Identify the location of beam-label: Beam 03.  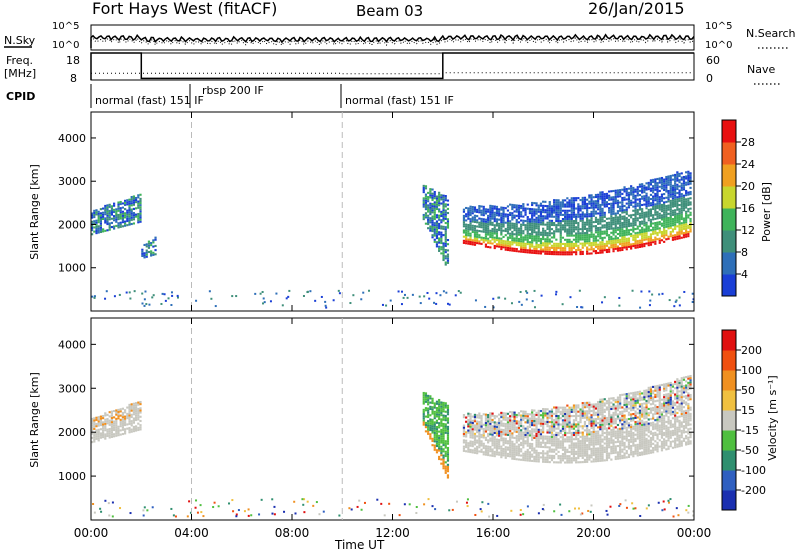
(389, 11).